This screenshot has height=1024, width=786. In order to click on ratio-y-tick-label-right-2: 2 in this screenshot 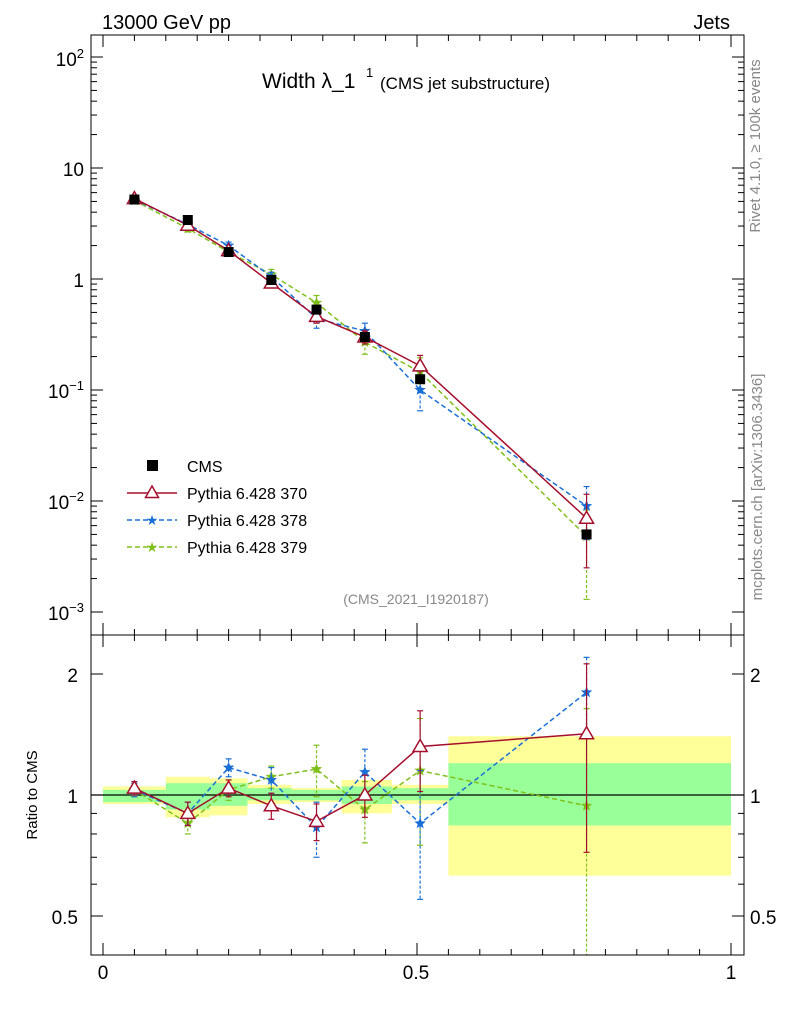, I will do `click(755, 676)`.